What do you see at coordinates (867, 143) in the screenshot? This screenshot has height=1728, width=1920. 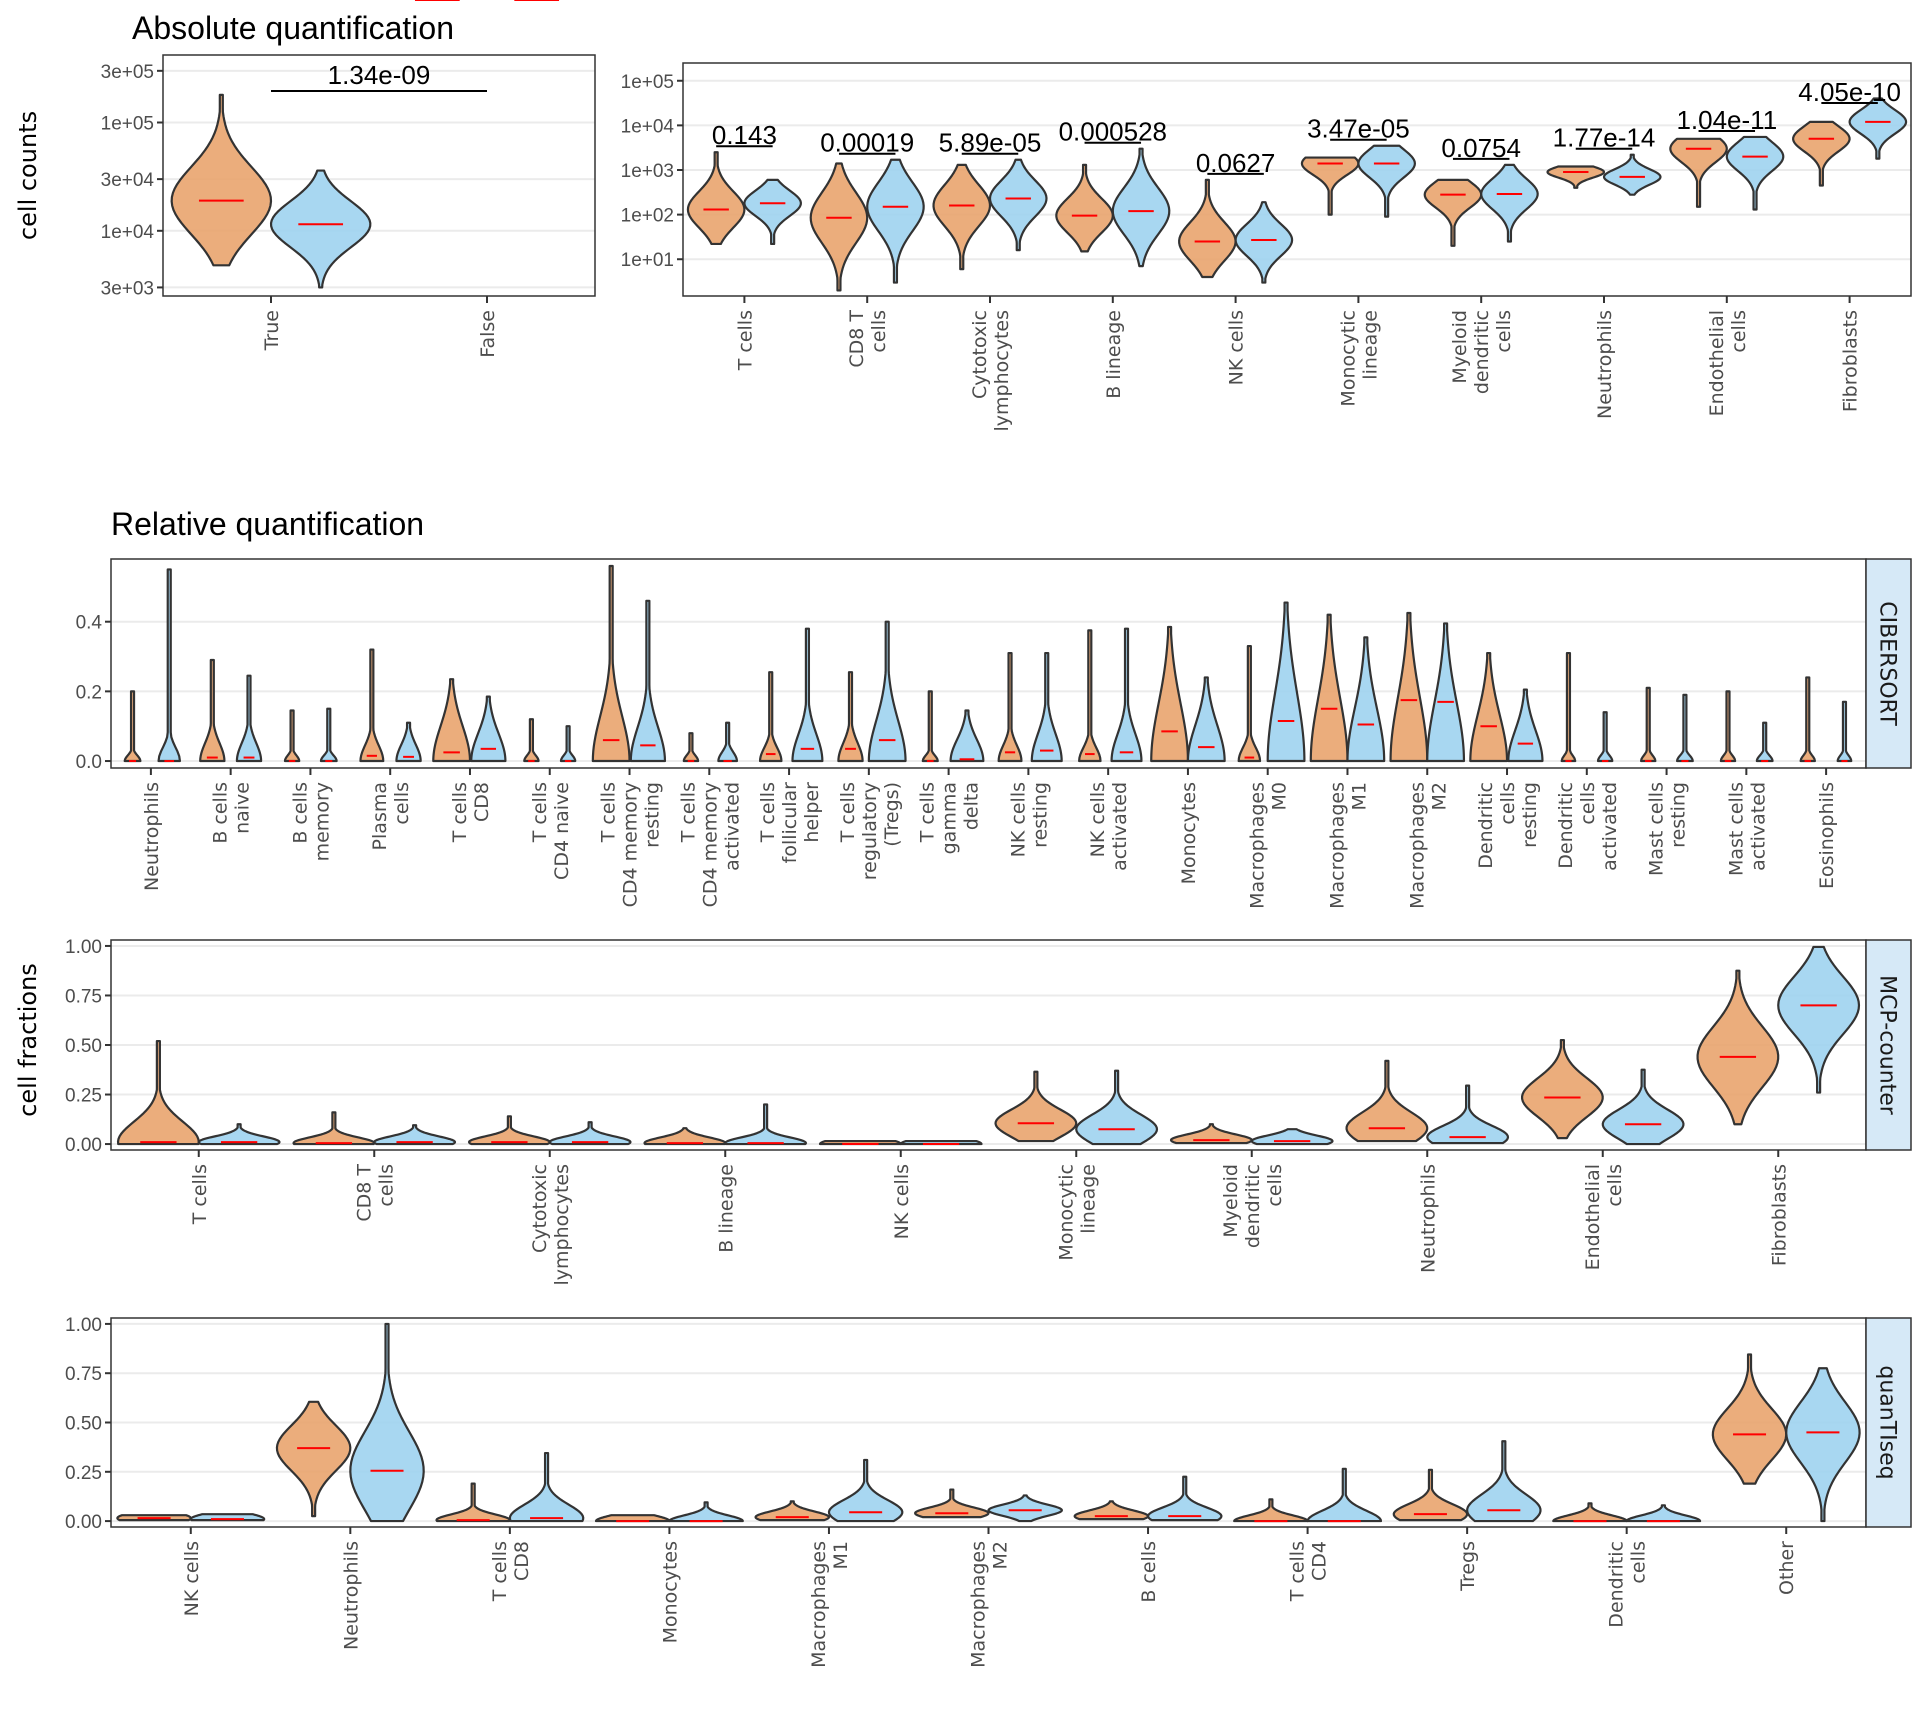 I see `p-value-label: 0.00019` at bounding box center [867, 143].